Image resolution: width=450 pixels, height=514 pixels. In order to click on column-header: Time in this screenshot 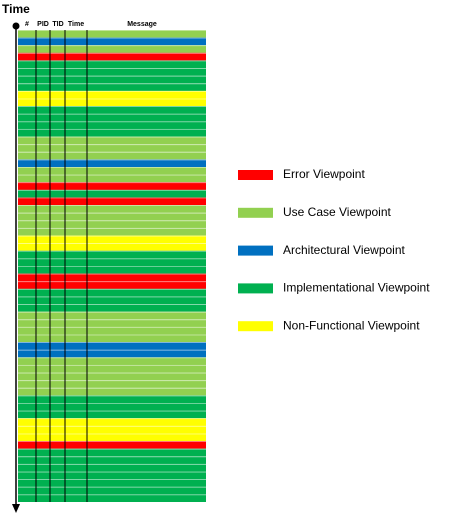, I will do `click(76, 24)`.